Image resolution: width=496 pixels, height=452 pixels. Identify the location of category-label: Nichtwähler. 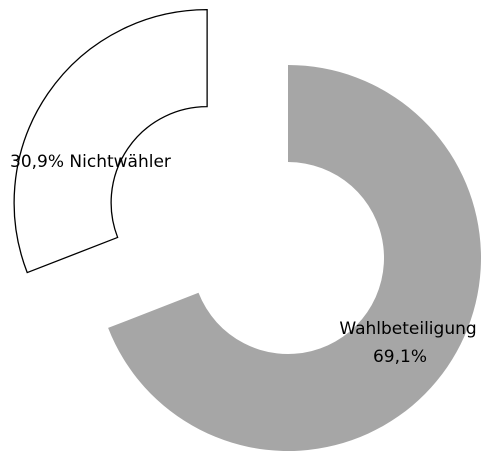
(120, 162).